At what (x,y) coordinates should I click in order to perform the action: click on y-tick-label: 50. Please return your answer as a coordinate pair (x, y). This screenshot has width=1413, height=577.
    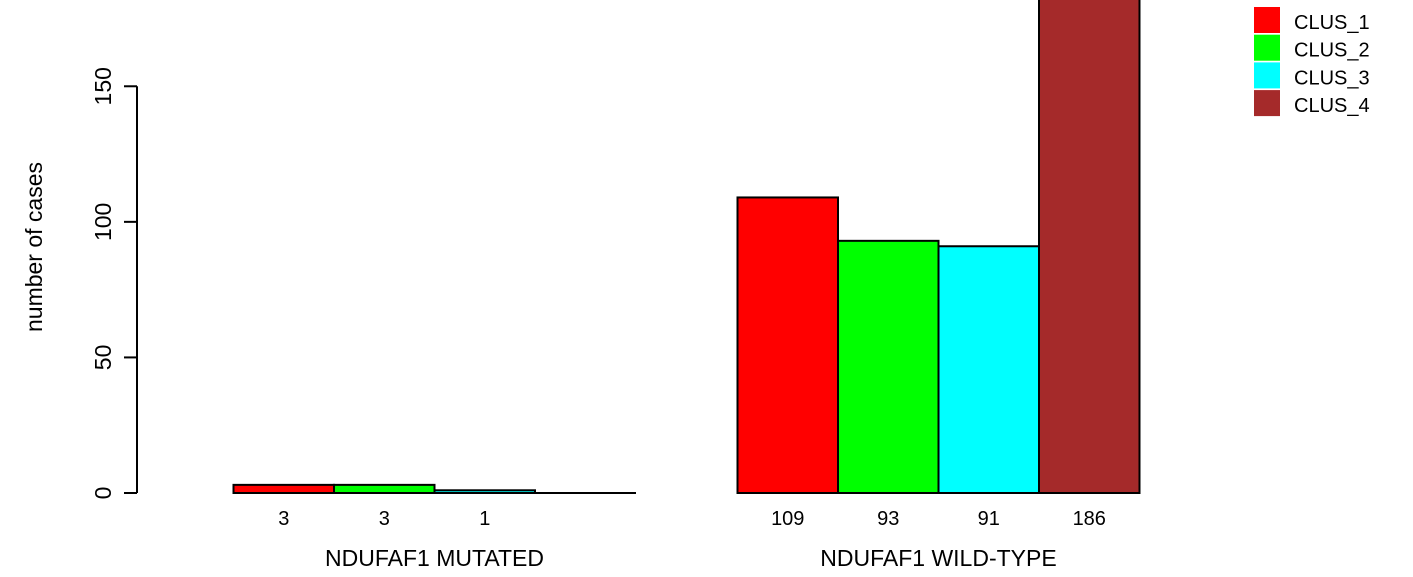
    Looking at the image, I should click on (103, 358).